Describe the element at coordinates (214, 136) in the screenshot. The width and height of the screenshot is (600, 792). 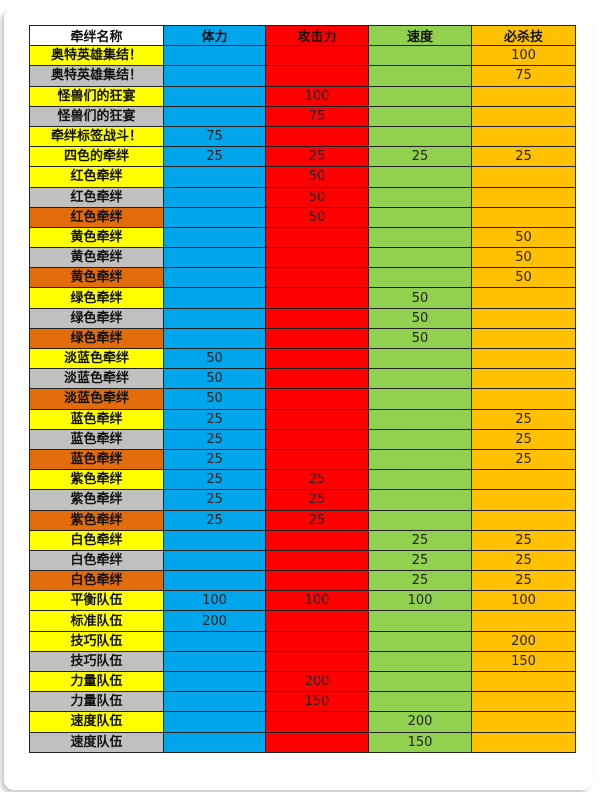
I see `cell-hp: 75` at that location.